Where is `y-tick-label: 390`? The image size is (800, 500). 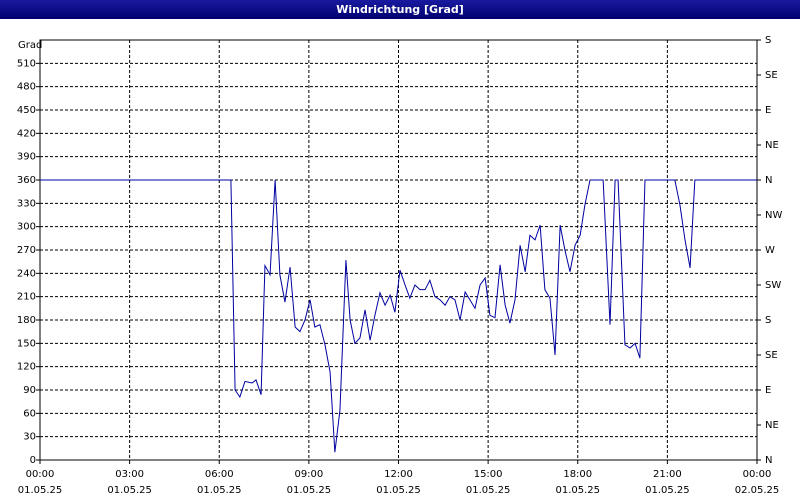
y-tick-label: 390 is located at coordinates (26, 157).